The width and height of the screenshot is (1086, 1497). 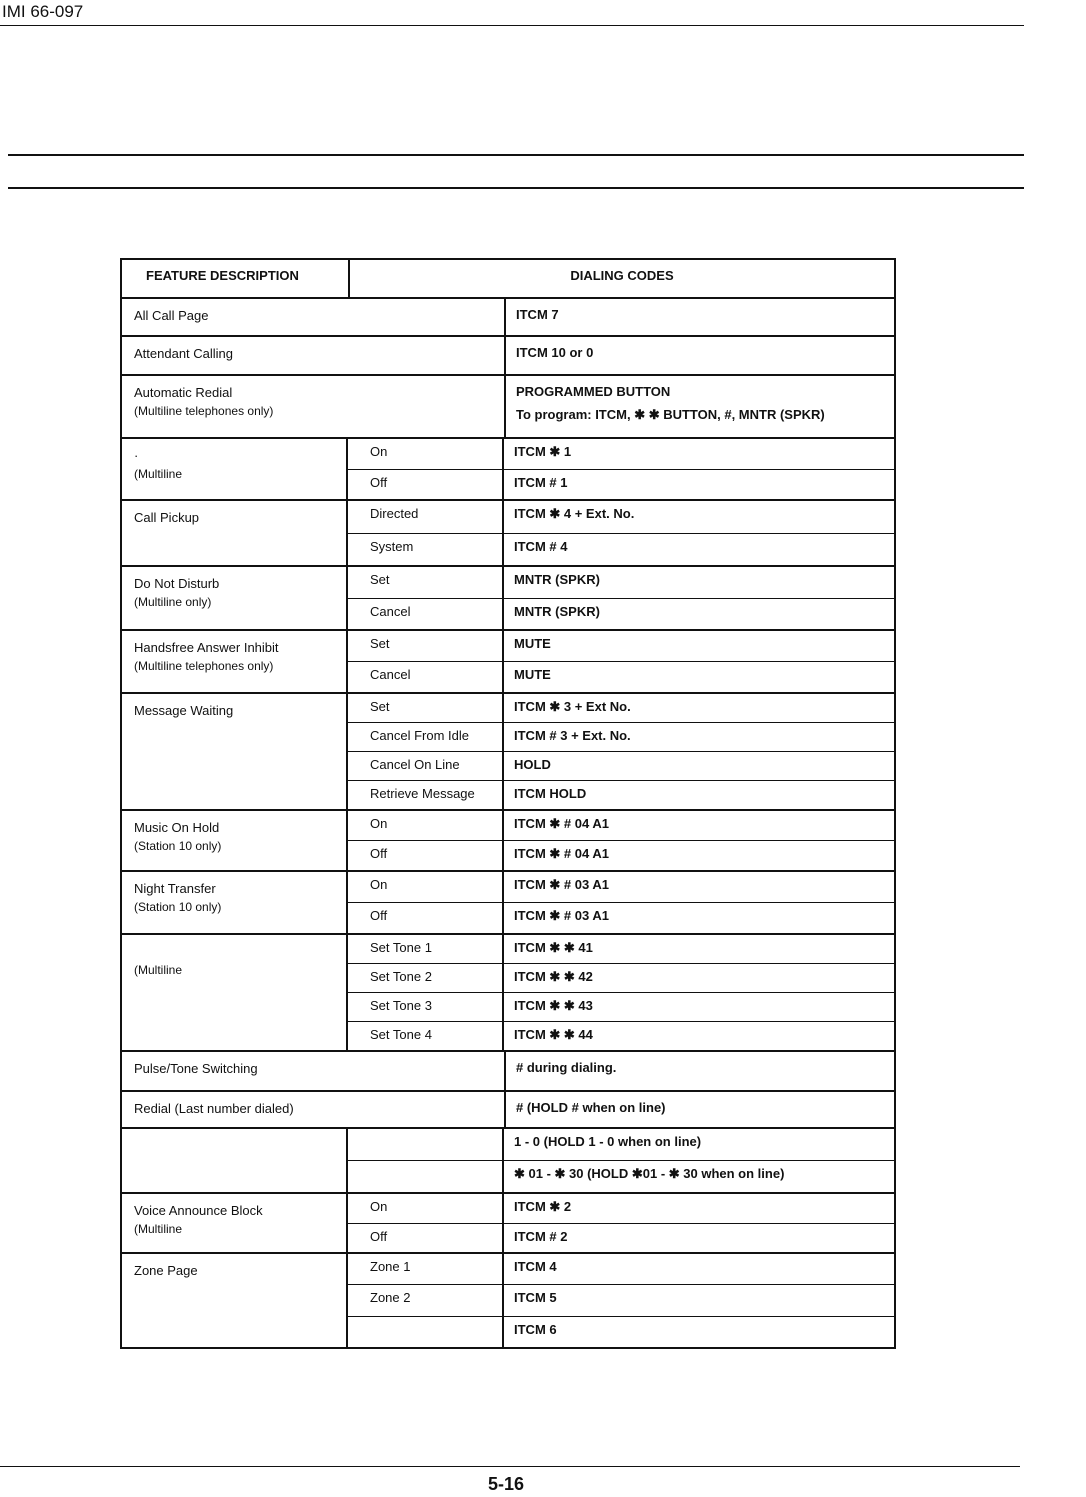 I want to click on option-cell: Set Tone 1, so click(x=426, y=949).